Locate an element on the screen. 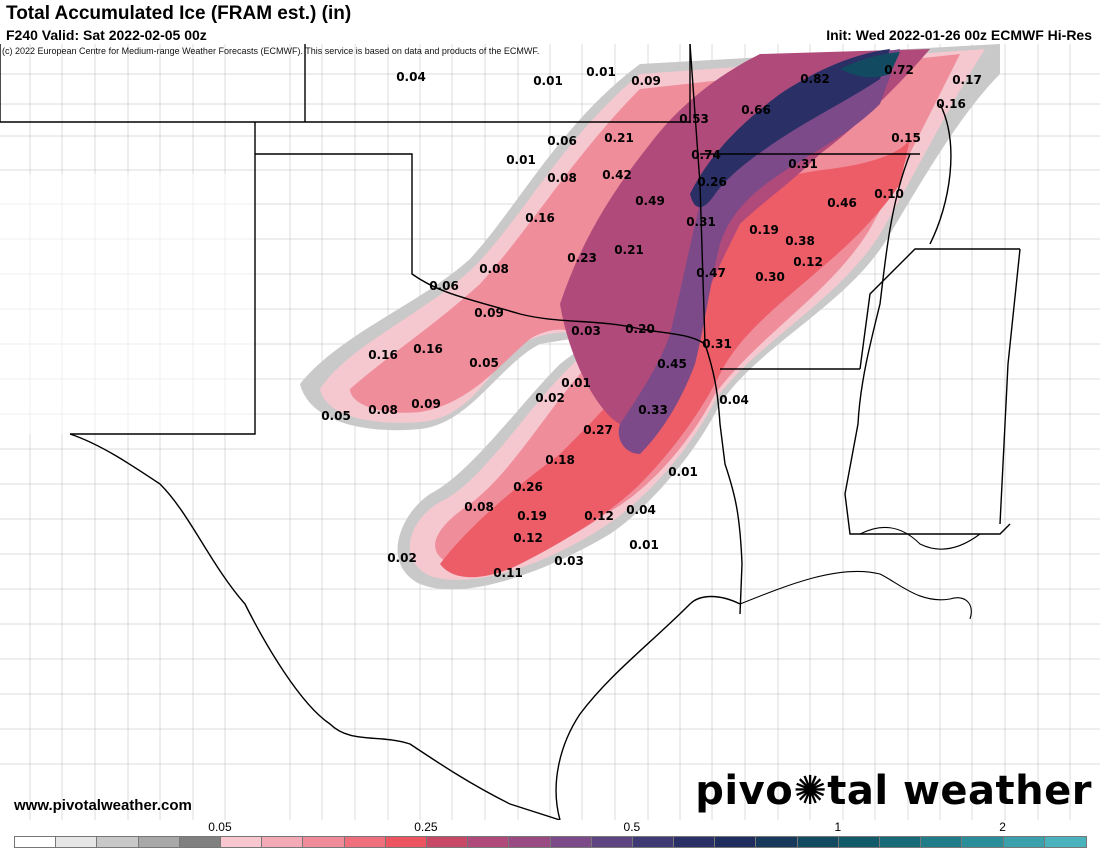 This screenshot has height=850, width=1100. ice-value-label: 0.11 is located at coordinates (508, 573).